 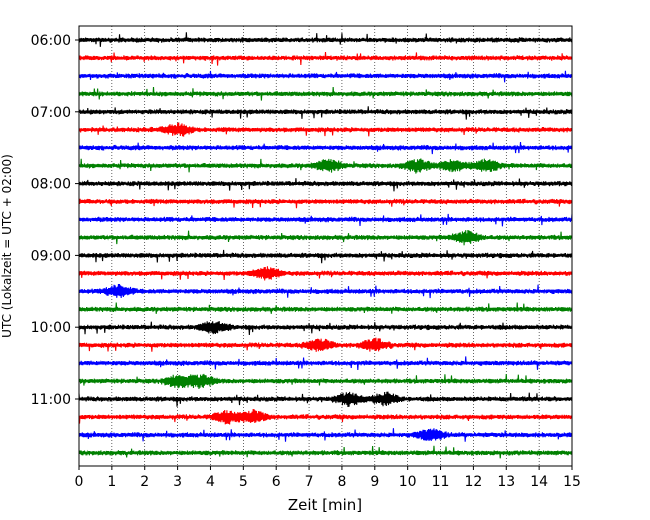 I want to click on y-axis-ticks: 06:00 07:00 08:00 09:00 10:00 11:00, so click(x=55, y=220).